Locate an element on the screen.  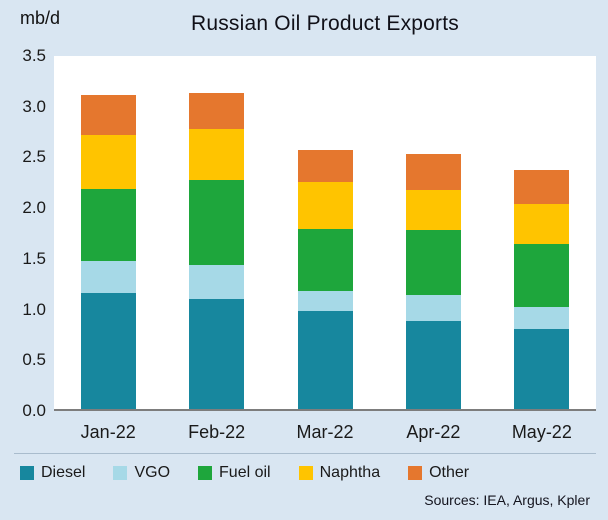
y-tick-label: 1.5 is located at coordinates (34, 258).